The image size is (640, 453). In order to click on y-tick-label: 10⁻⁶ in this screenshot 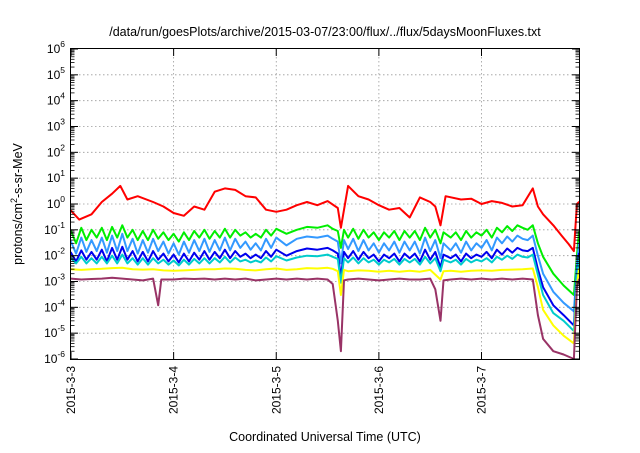, I will do `click(54, 357)`.